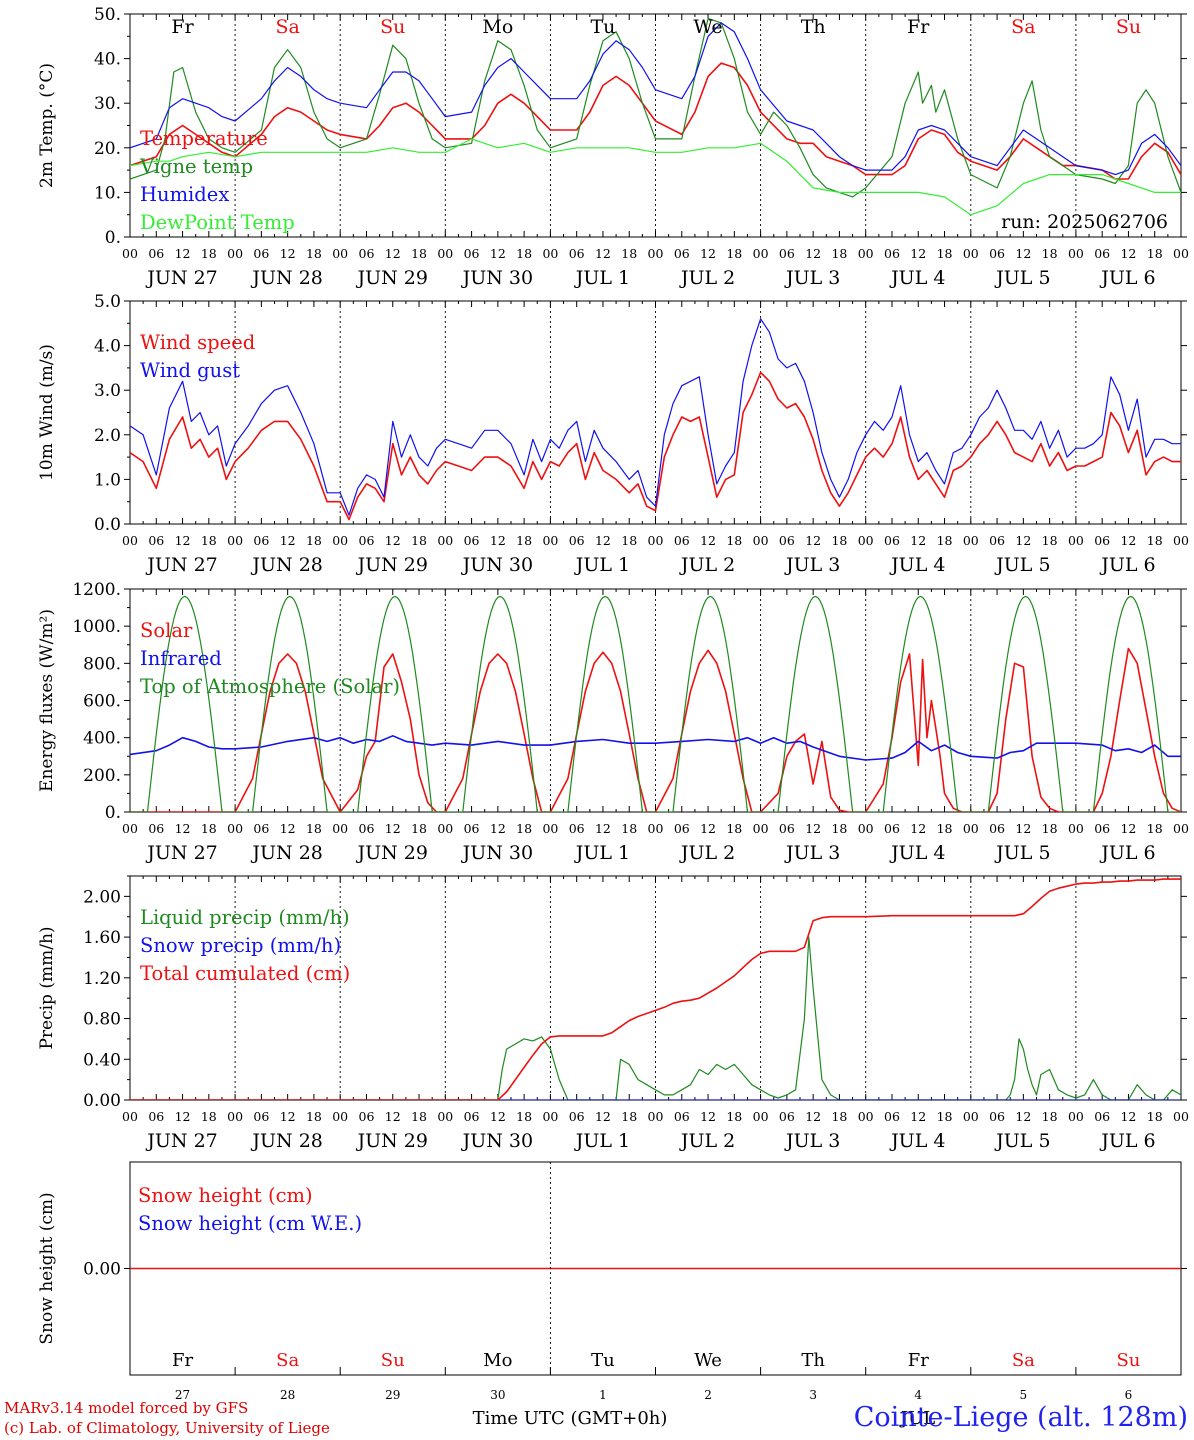 This screenshot has width=1194, height=1440. What do you see at coordinates (286, 853) in the screenshot?
I see `date-label: JUN 28` at bounding box center [286, 853].